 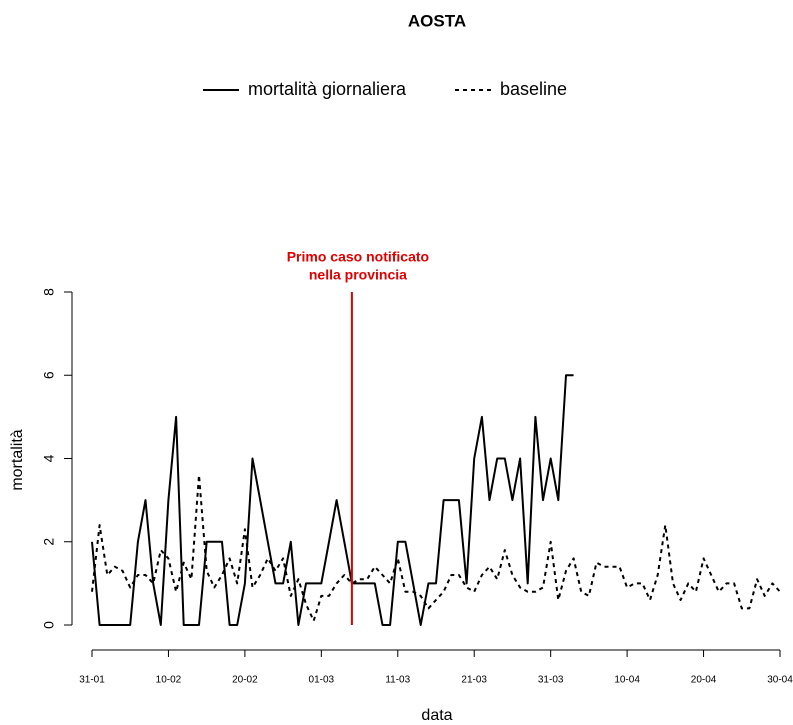 What do you see at coordinates (358, 275) in the screenshot?
I see `event-label: nella provincia` at bounding box center [358, 275].